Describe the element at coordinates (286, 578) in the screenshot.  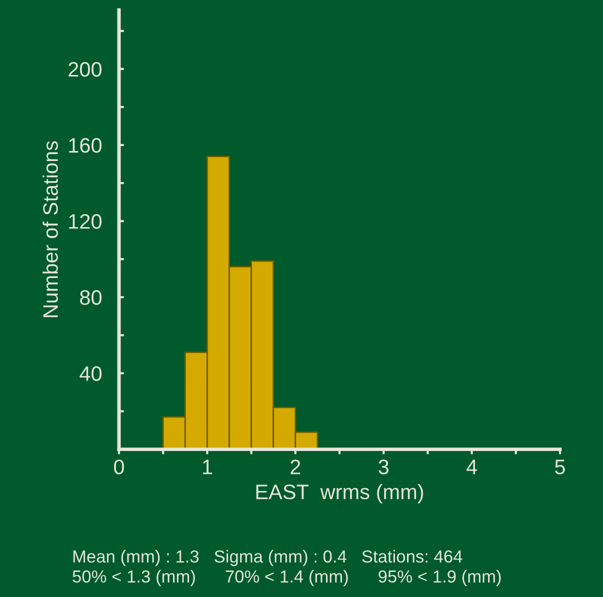
I see `text: 50% < 1.3 (mm) 70% < 1.4 (mm) 95% < 1.9 (mm)` at that location.